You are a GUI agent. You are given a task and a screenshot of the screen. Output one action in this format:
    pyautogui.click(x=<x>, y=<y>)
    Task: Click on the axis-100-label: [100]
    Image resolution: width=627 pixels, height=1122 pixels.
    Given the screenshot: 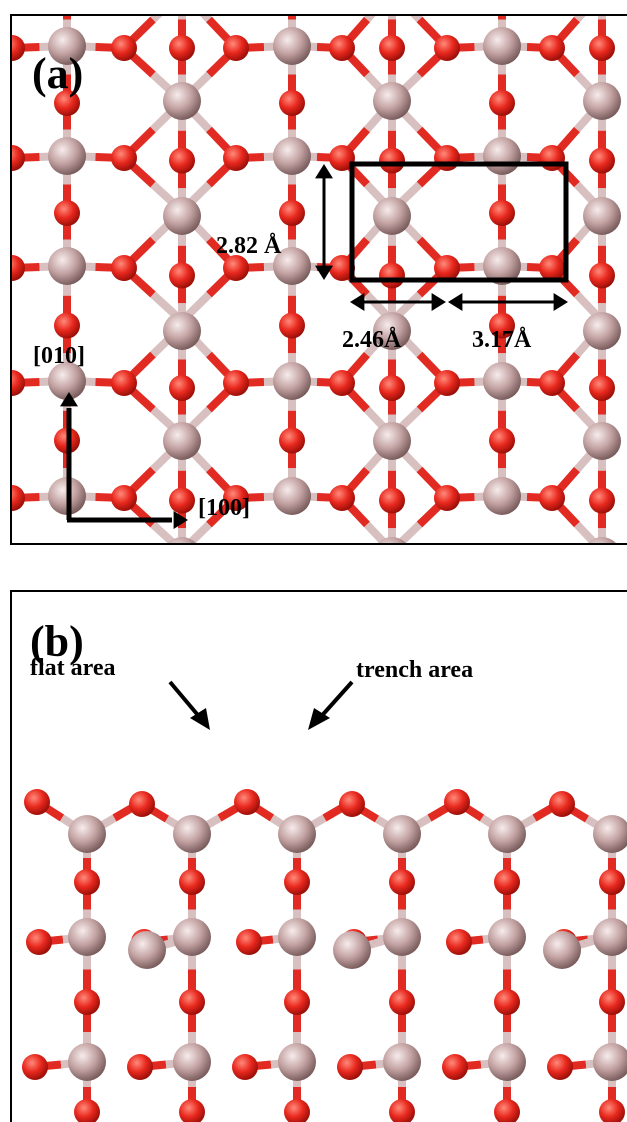 What is the action you would take?
    pyautogui.click(x=224, y=508)
    